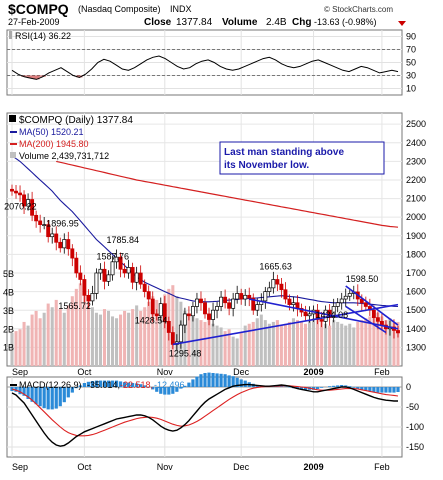 The height and width of the screenshot is (480, 443). I want to click on price-legend: $COMPQ (Daily) 1377.84, so click(76, 120).